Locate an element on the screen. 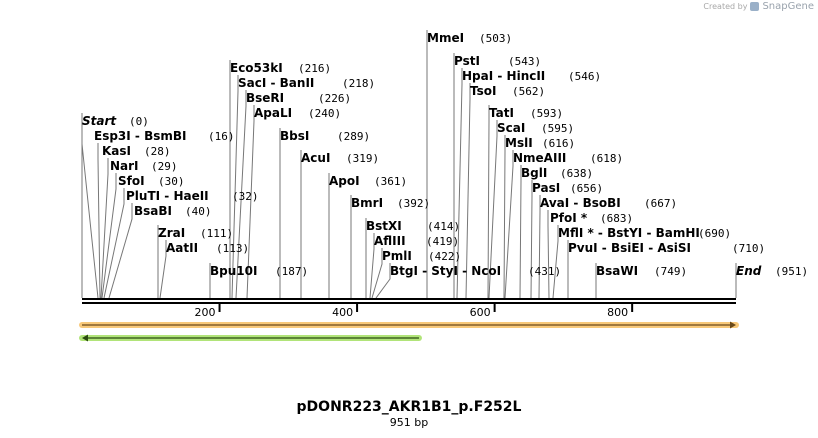  site-position-label: (503) is located at coordinates (495, 38).